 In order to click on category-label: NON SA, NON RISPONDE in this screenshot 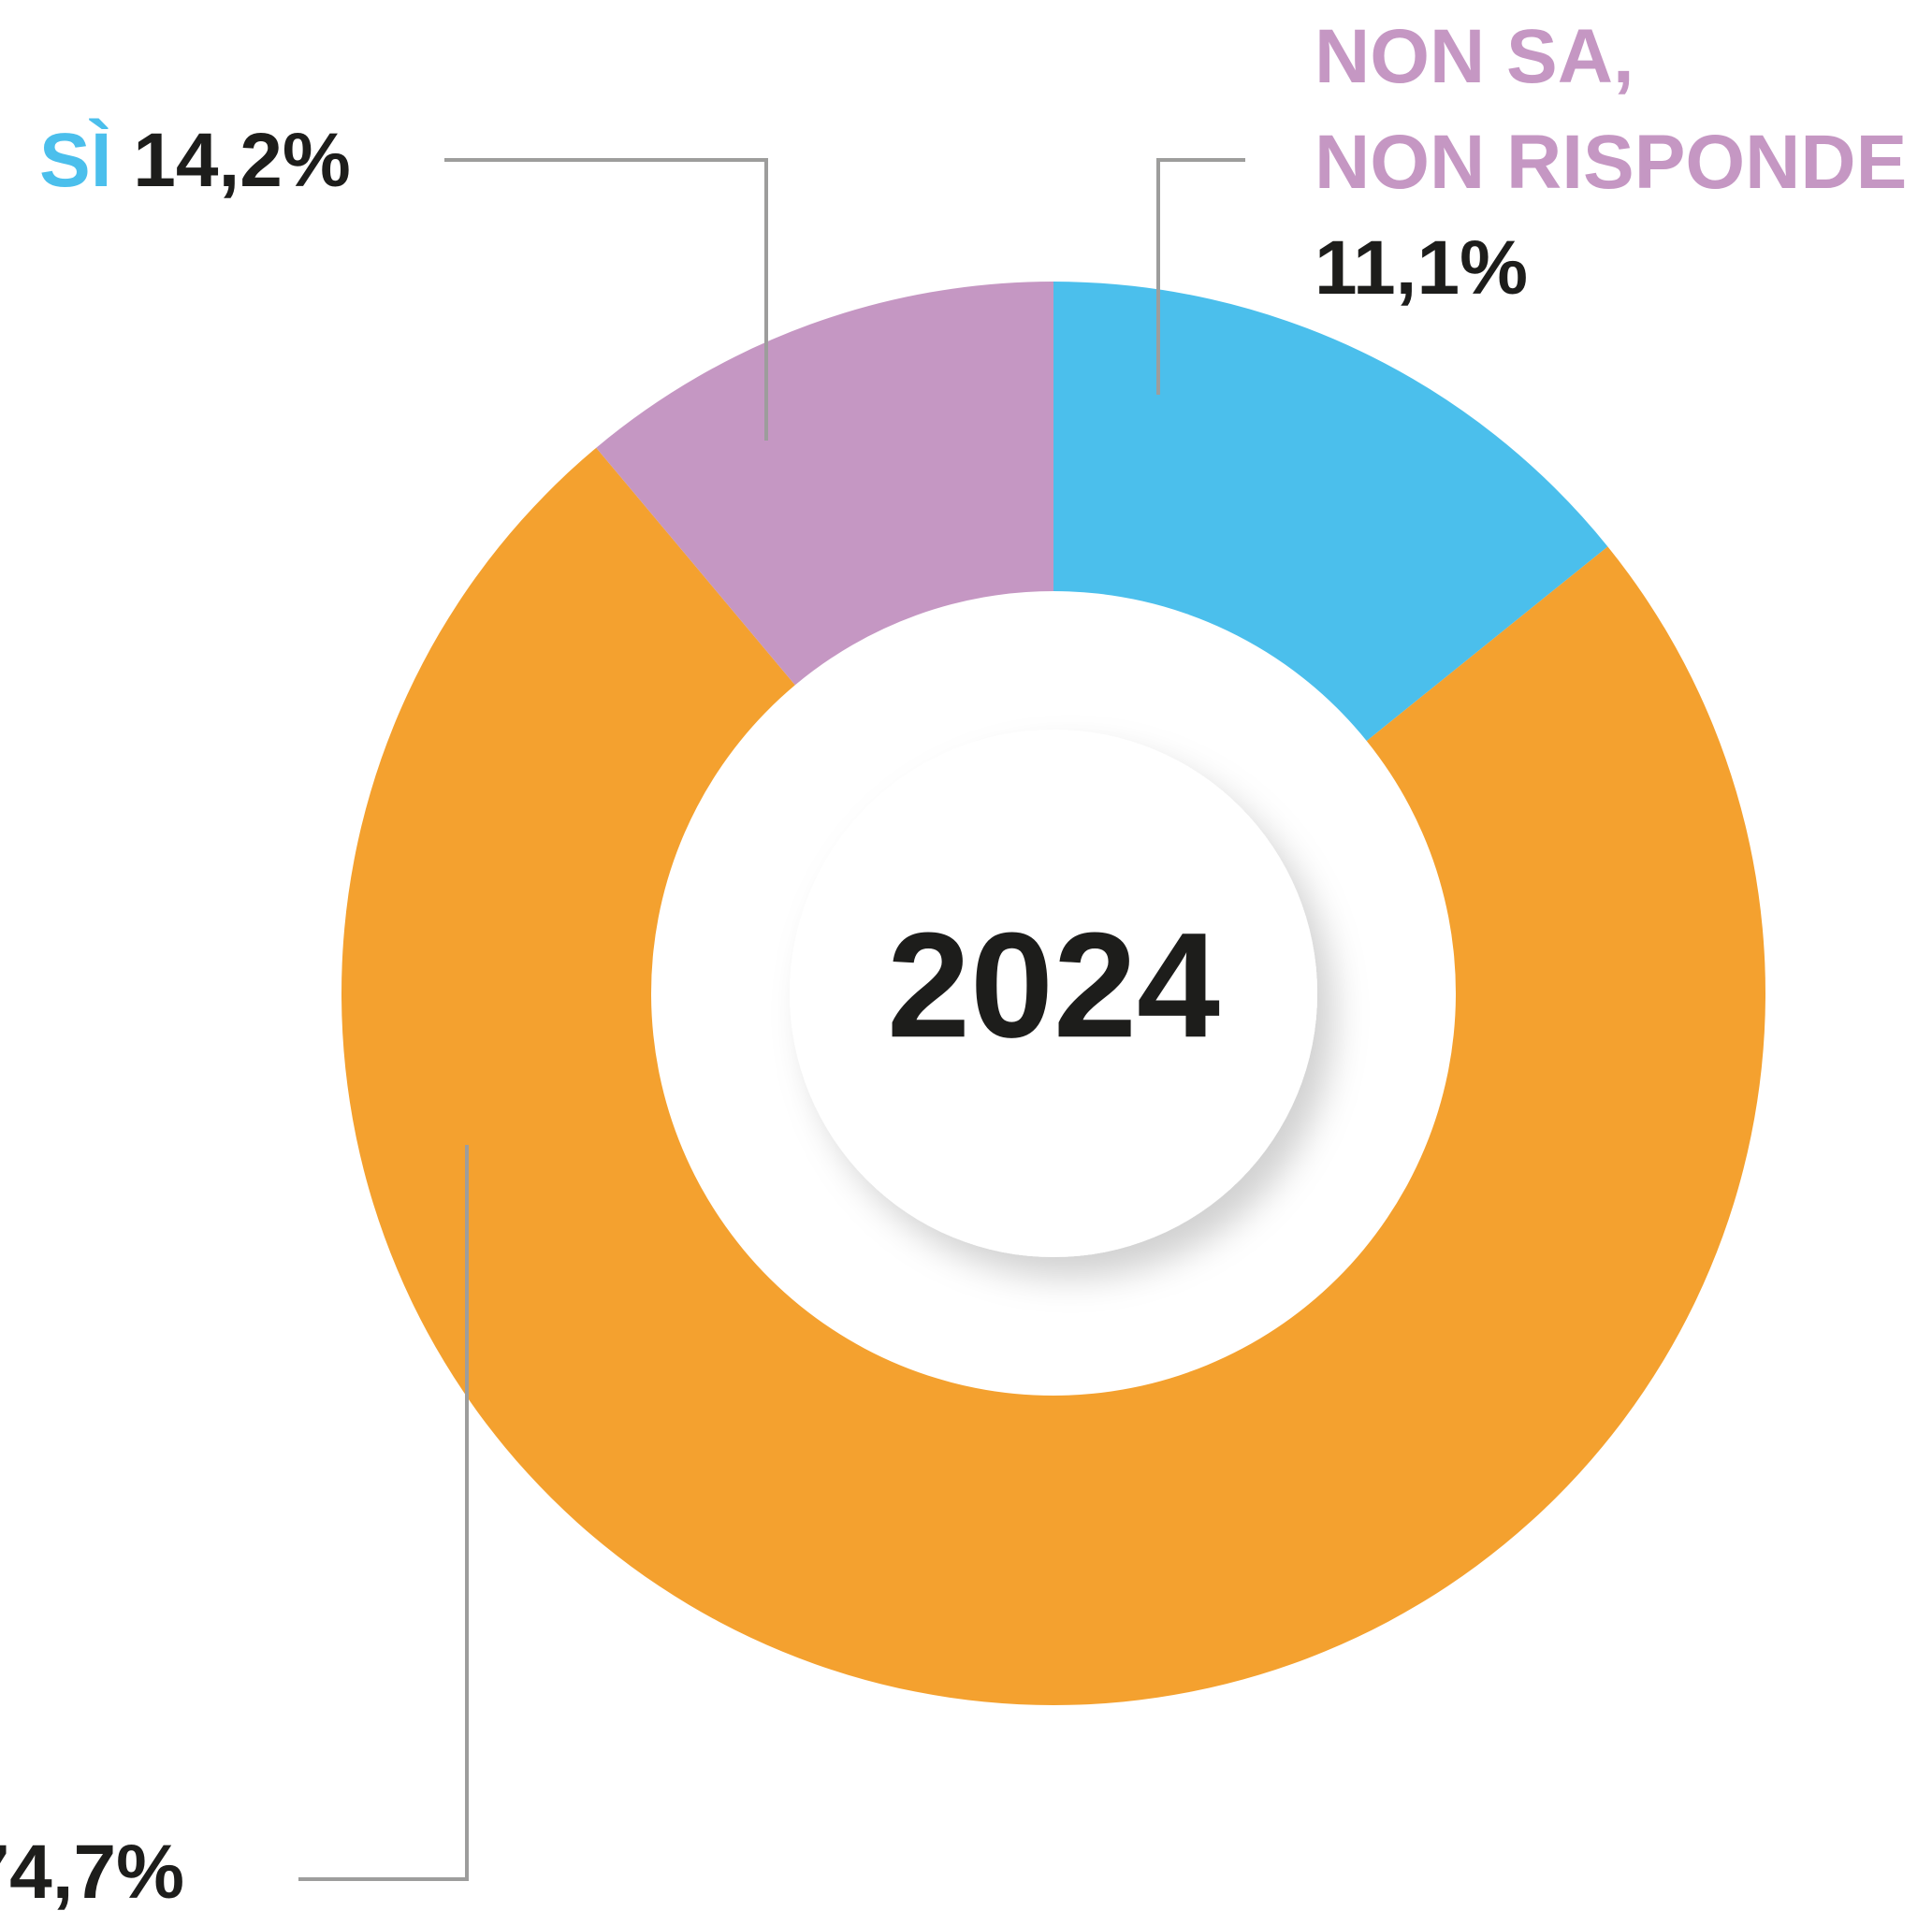, I will do `click(1612, 109)`.